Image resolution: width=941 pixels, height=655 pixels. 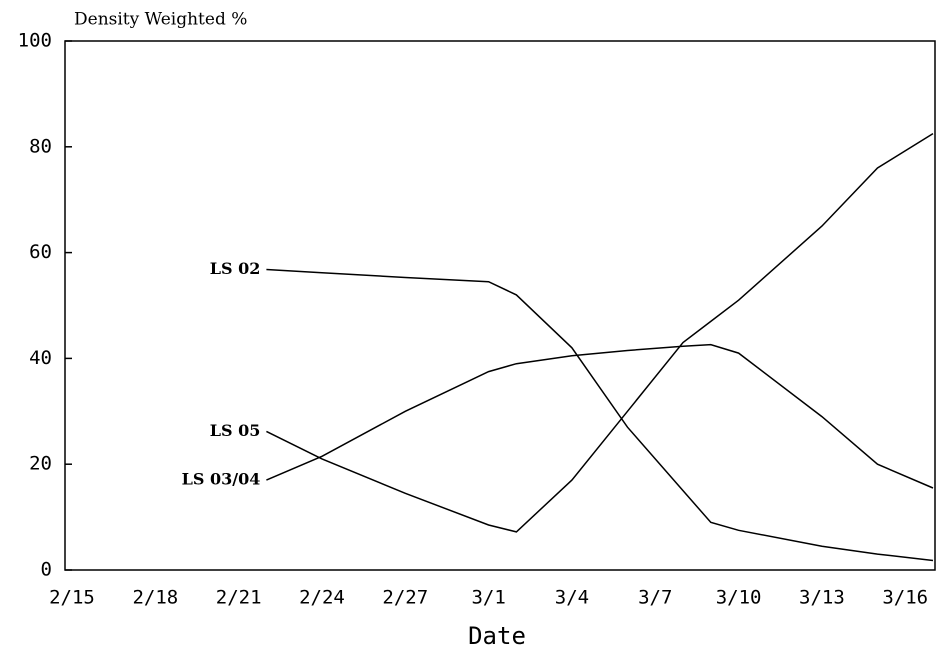 I want to click on x-tick-label: 2/15, so click(x=72, y=598).